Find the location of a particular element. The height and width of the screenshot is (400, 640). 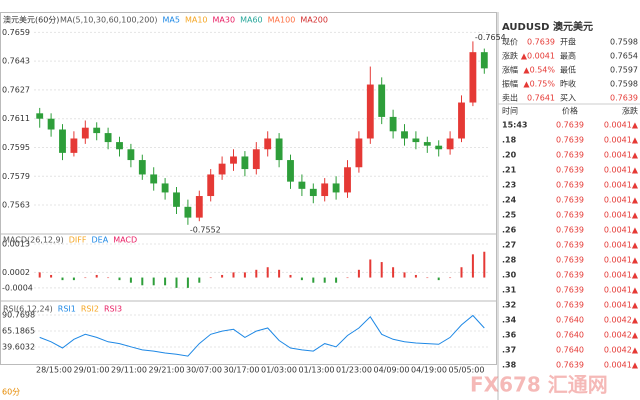

y-tick-label: 0.7643 is located at coordinates (16, 61).